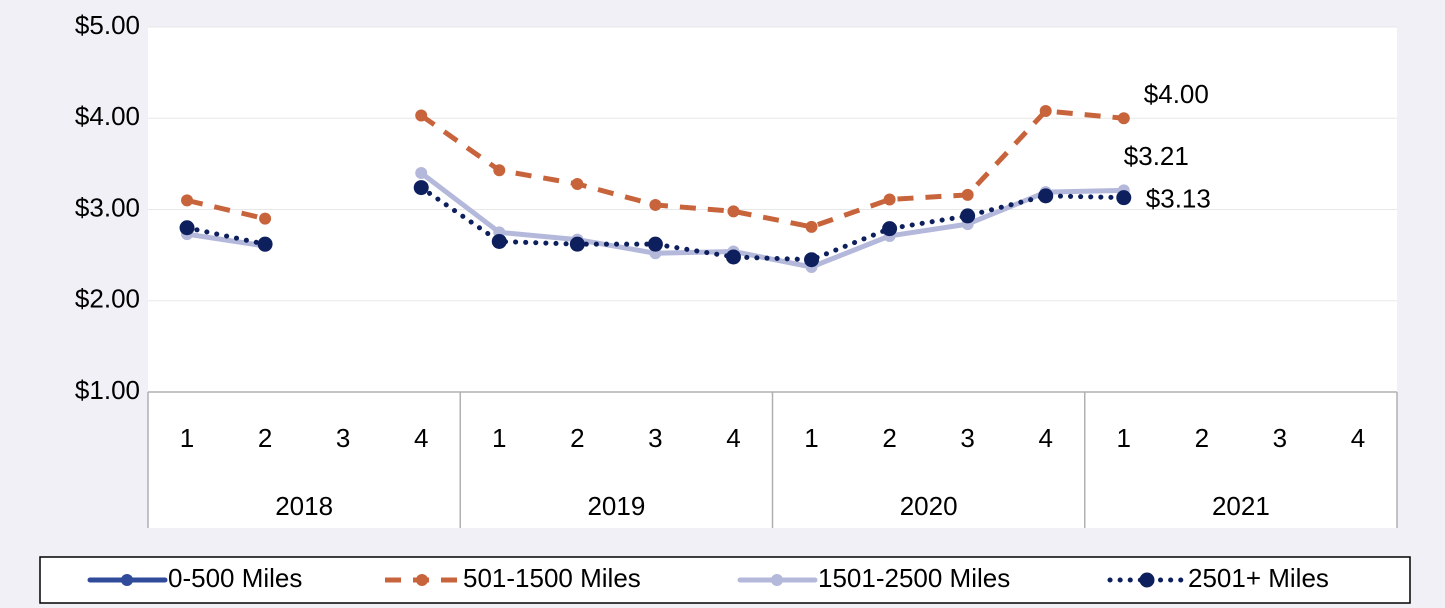 The width and height of the screenshot is (1445, 608). I want to click on data-label: $3.13, so click(1178, 199).